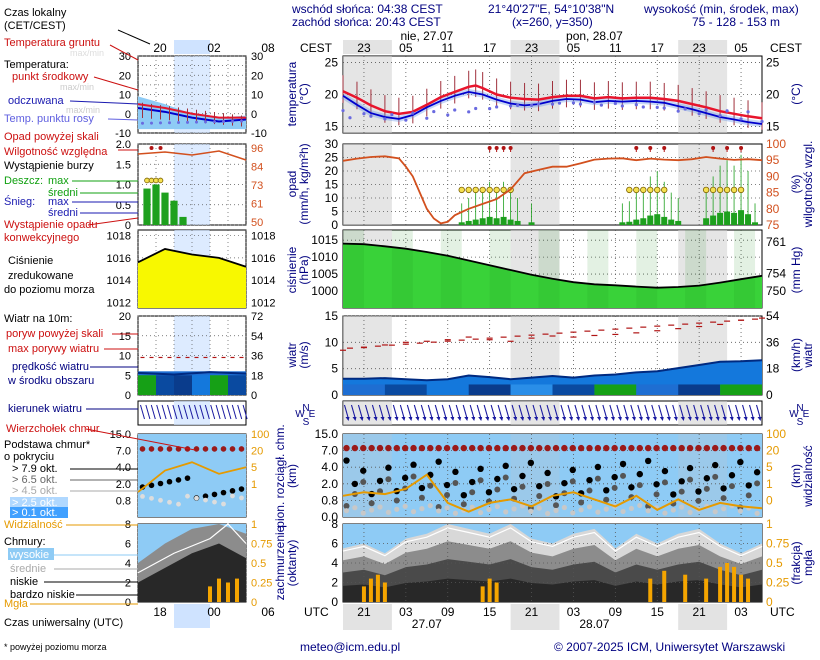 This screenshot has width=820, height=660. Describe the element at coordinates (260, 435) in the screenshot. I see `small-vis-tick: 100` at that location.